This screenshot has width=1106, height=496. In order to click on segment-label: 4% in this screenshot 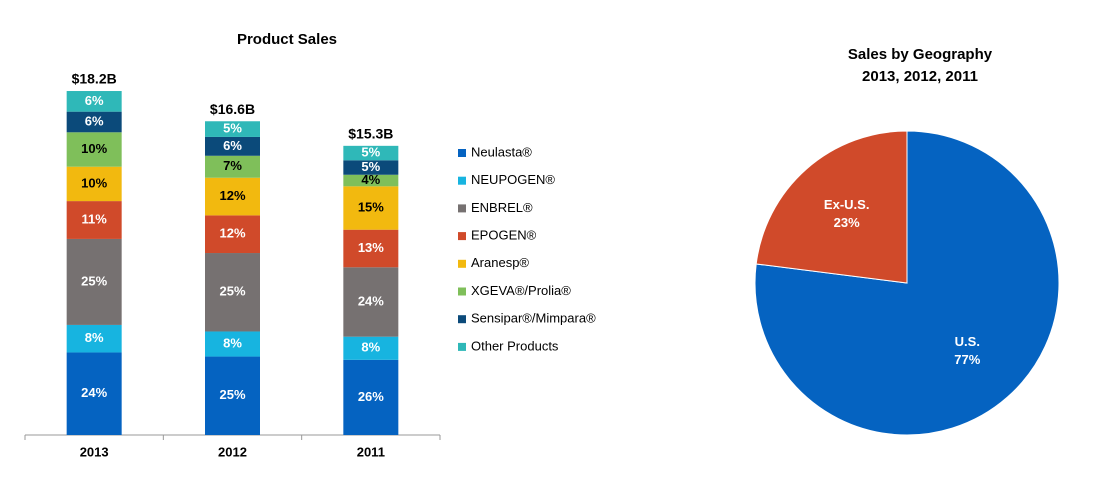, I will do `click(370, 179)`.